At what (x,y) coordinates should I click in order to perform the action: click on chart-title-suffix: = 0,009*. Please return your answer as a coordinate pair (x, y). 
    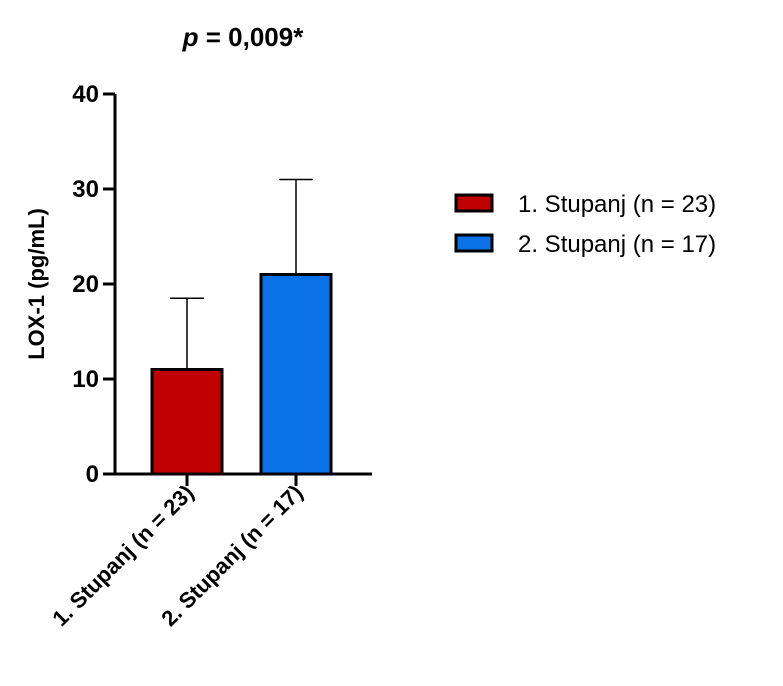
    Looking at the image, I should click on (252, 37).